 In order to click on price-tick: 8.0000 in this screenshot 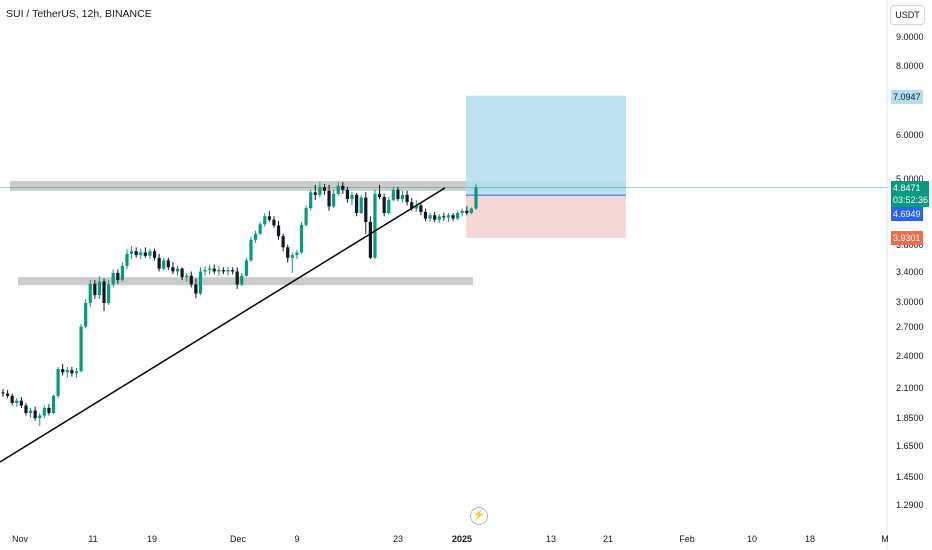, I will do `click(910, 65)`.